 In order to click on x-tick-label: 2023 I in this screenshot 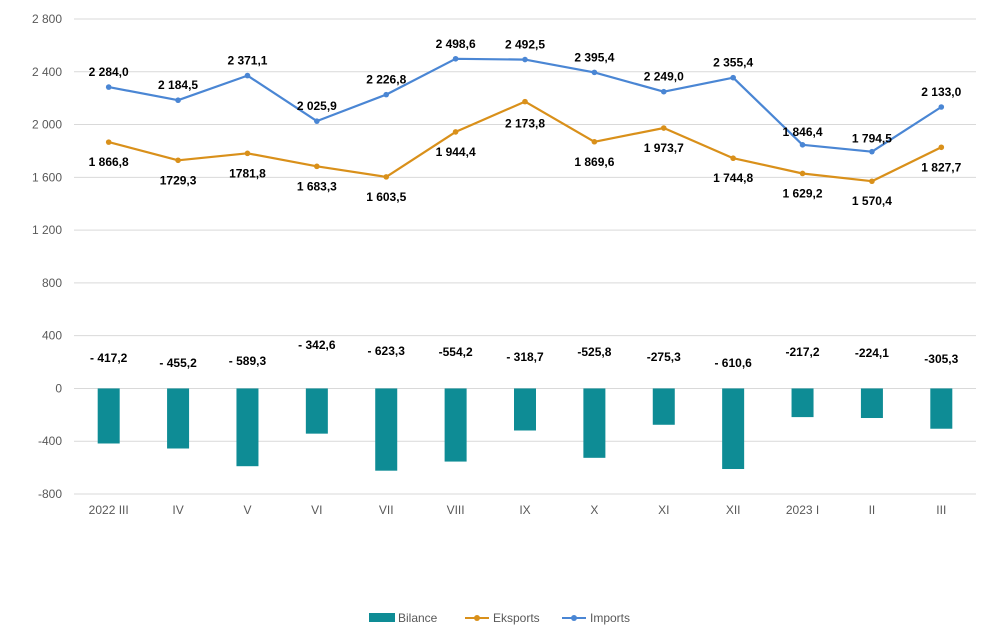, I will do `click(802, 510)`.